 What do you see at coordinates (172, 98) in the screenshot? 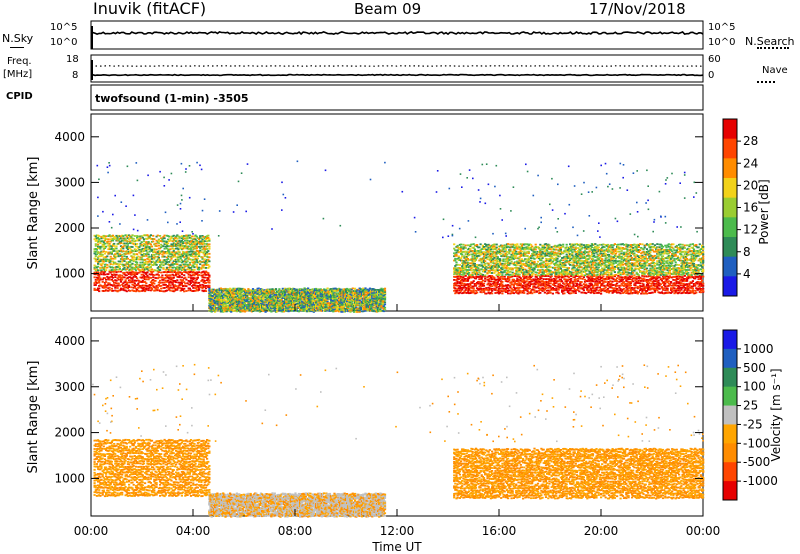
I see `cpid-text: twofsound (1-min) -3505` at bounding box center [172, 98].